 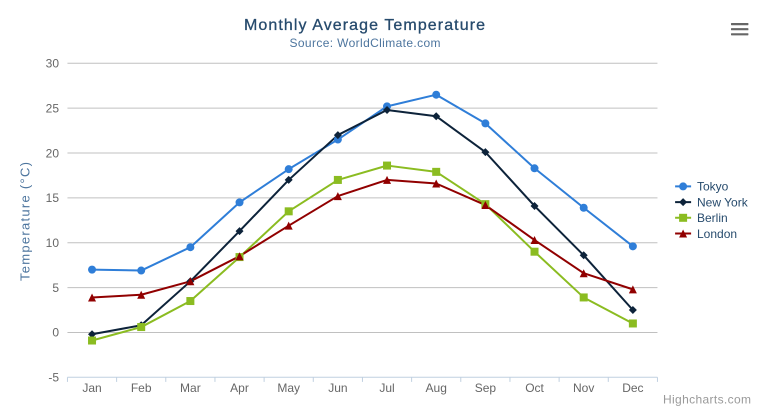 I want to click on svg-text: 15, so click(x=53, y=198).